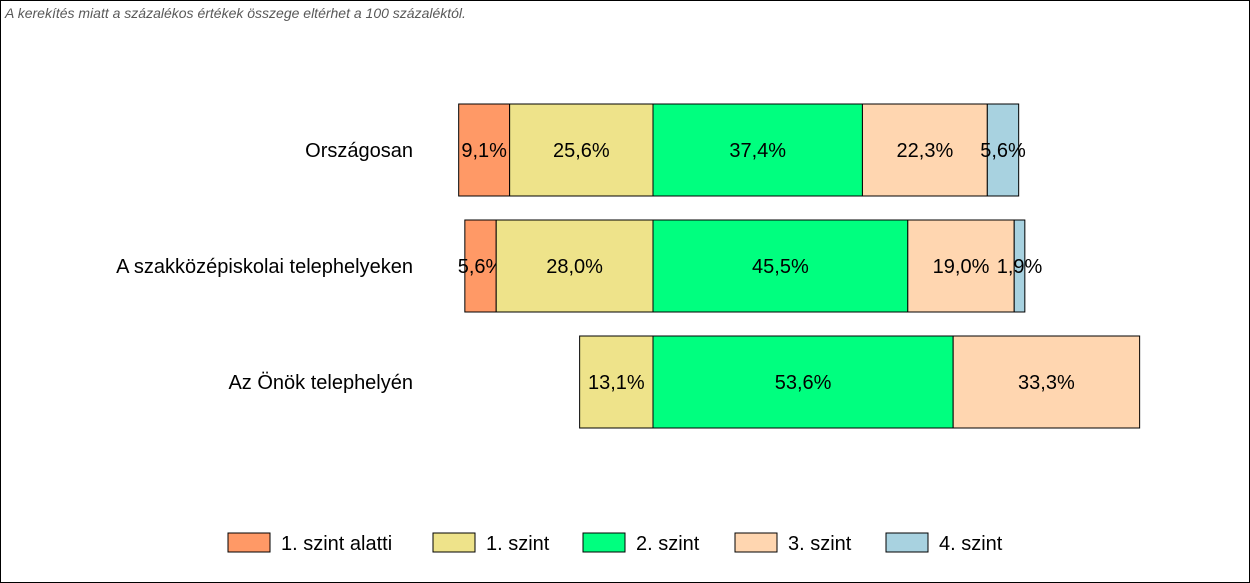 This screenshot has width=1250, height=583. Describe the element at coordinates (820, 544) in the screenshot. I see `legend-entry: 3. szint` at that location.